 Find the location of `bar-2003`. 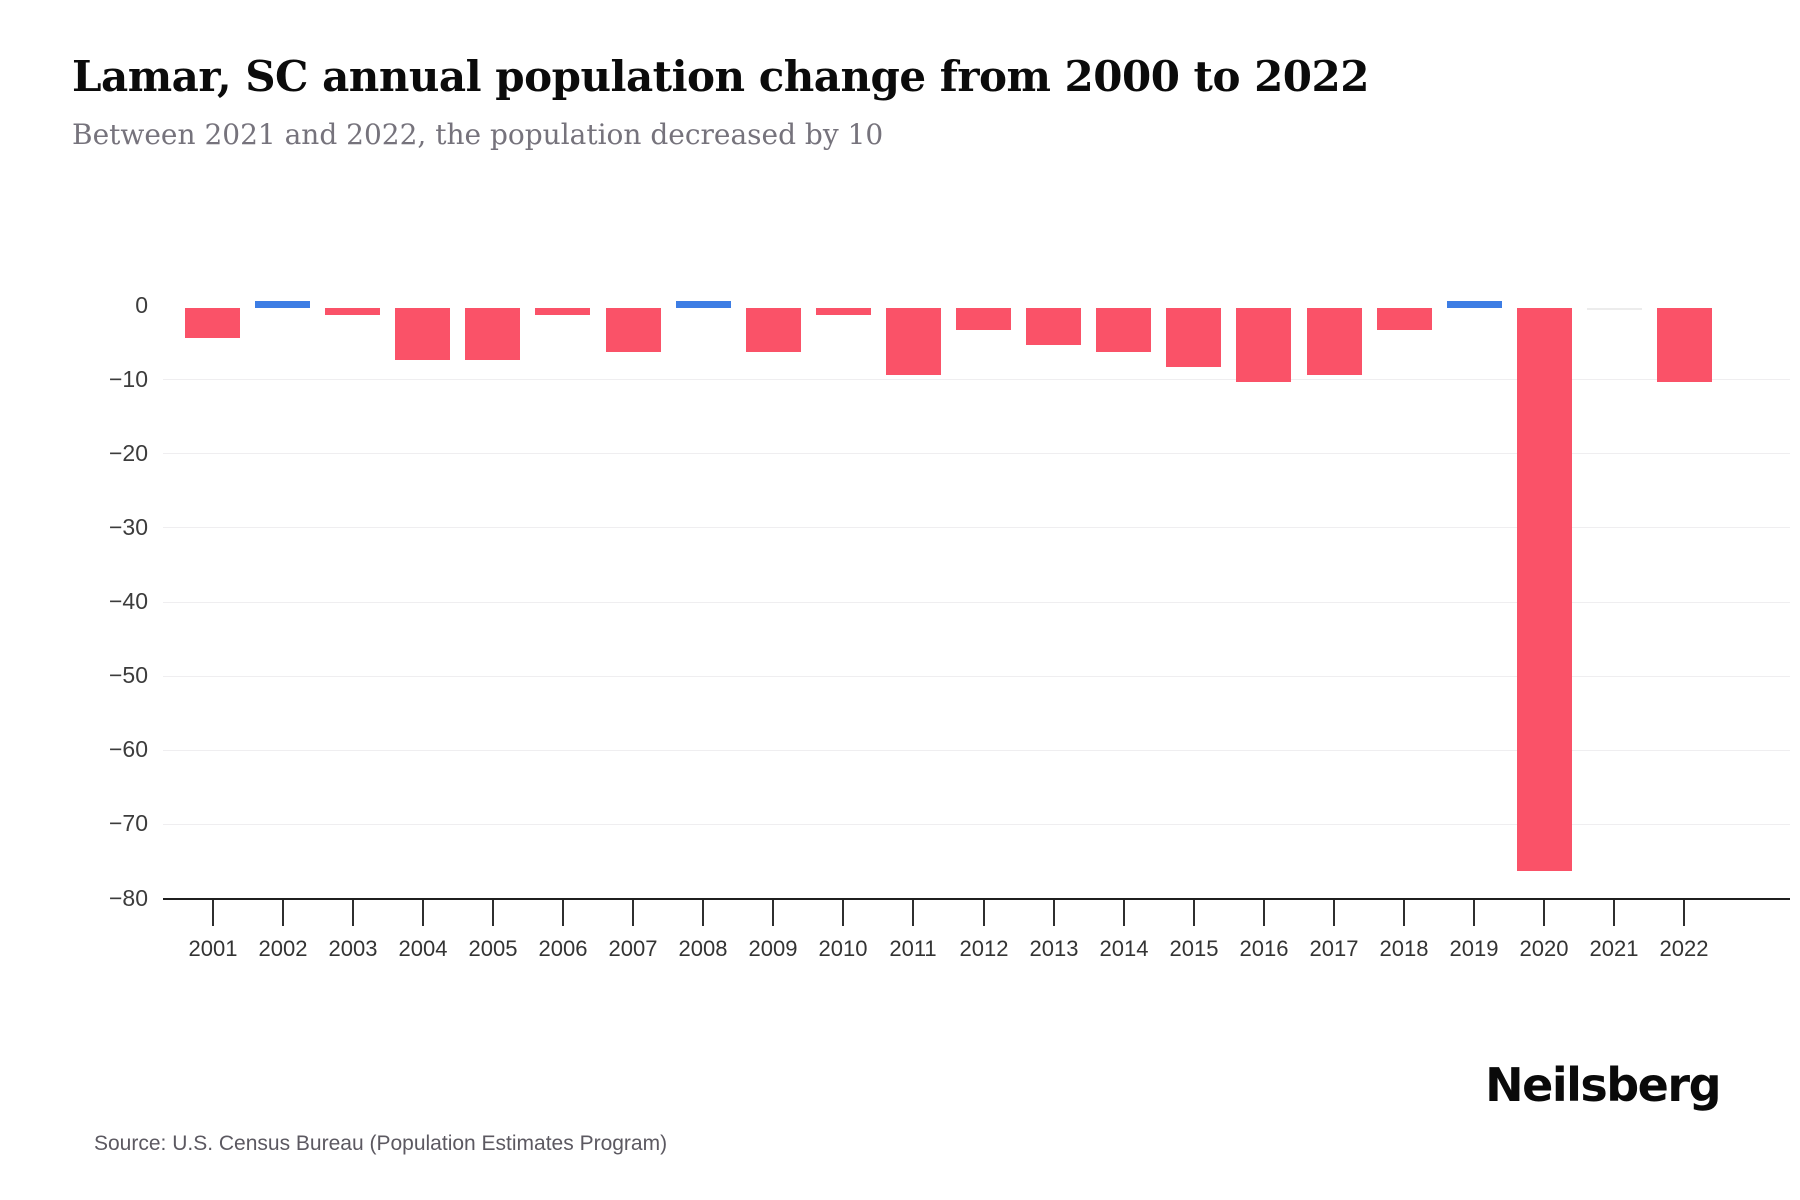

bar-2003 is located at coordinates (352, 311).